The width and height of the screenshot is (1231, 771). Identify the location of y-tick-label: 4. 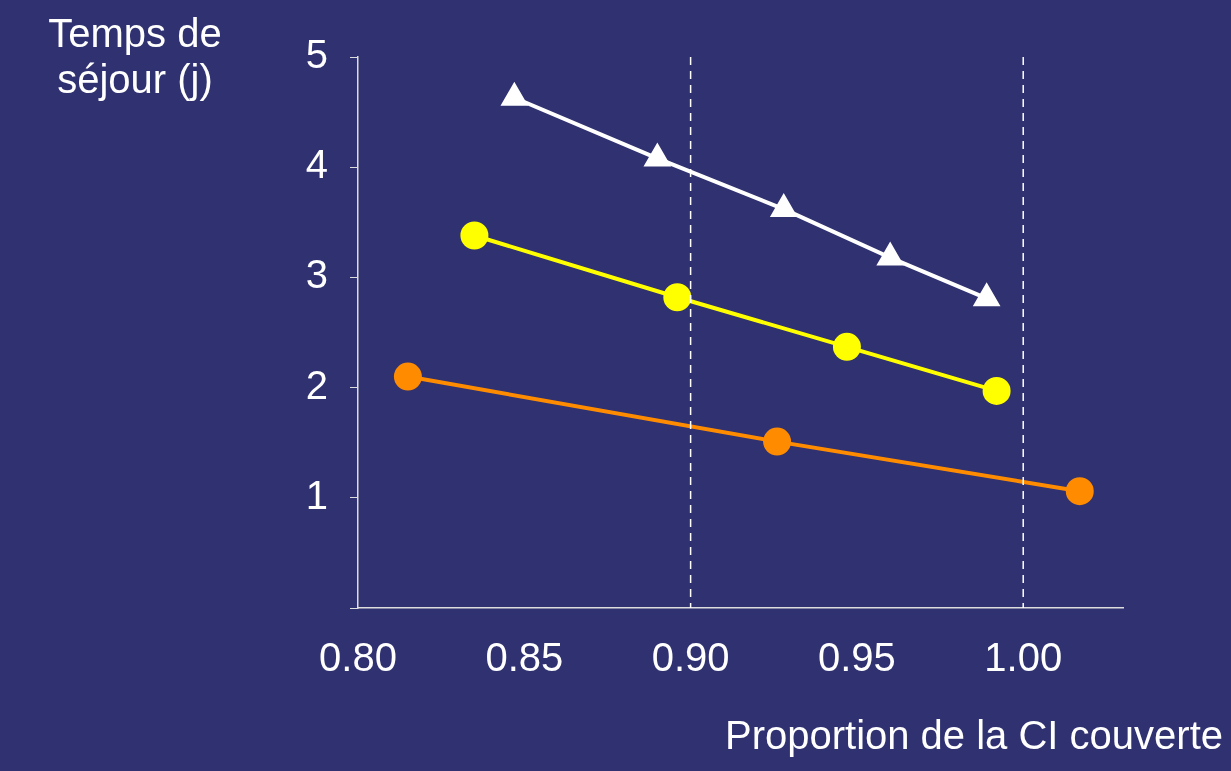
(316, 164).